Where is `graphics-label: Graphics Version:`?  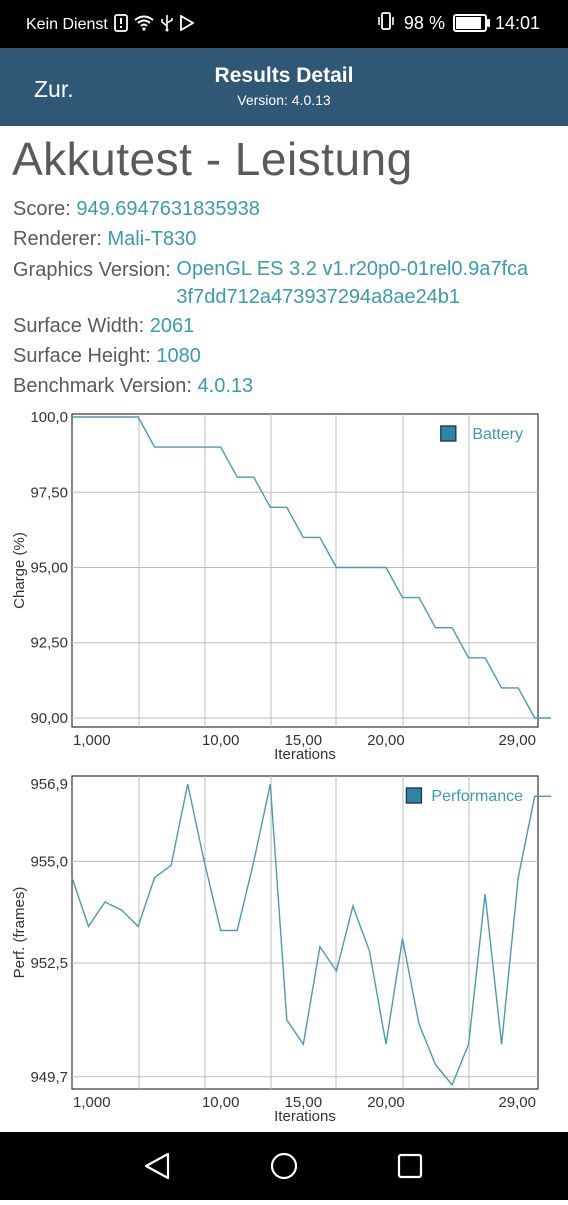
graphics-label: Graphics Version: is located at coordinates (95, 270).